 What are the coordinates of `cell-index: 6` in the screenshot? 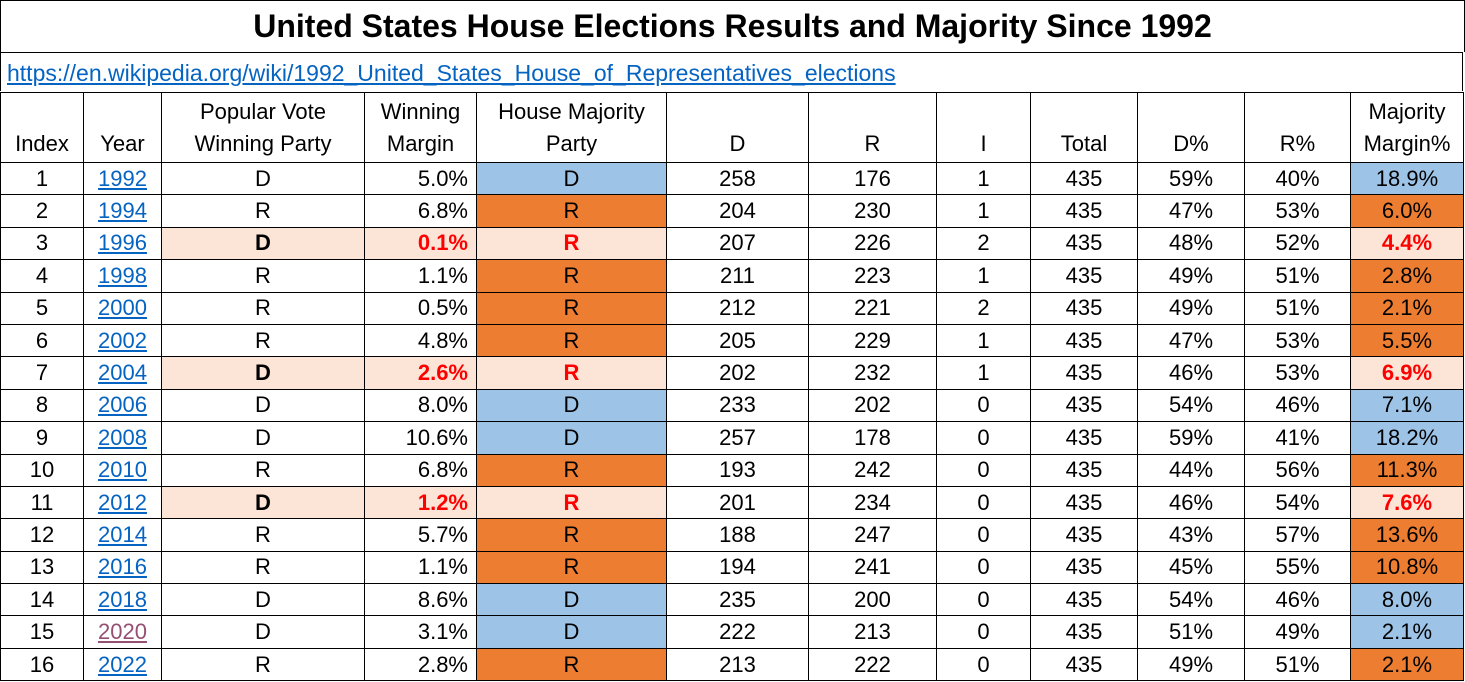 It's located at (42, 340).